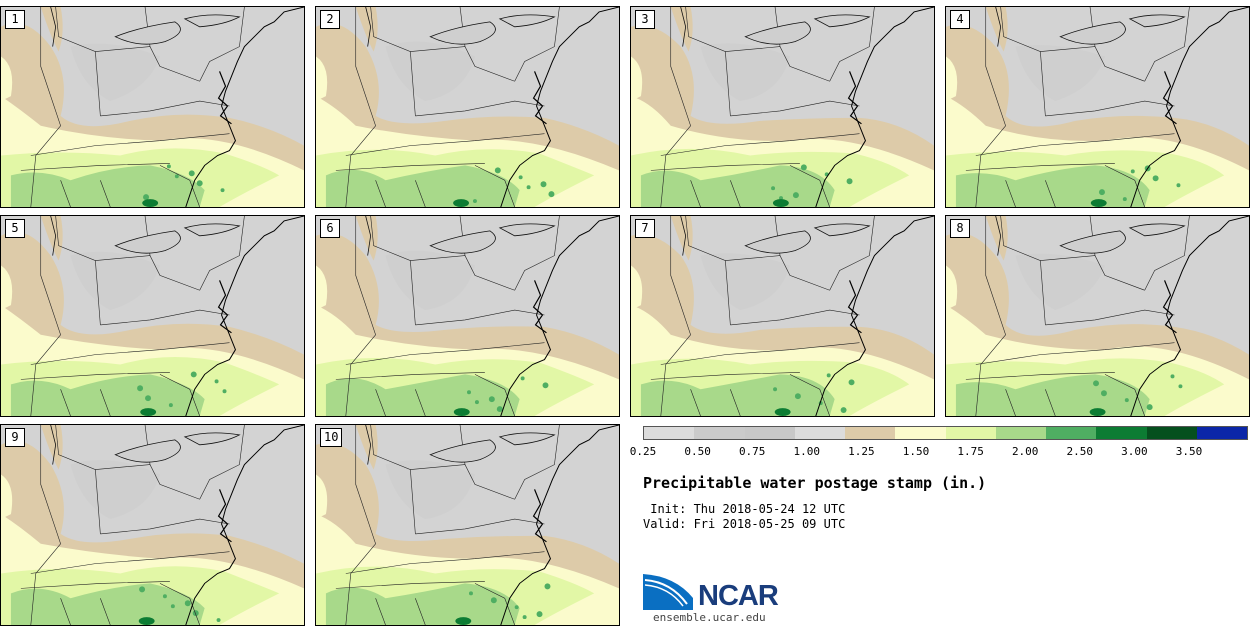 This screenshot has width=1260, height=627. What do you see at coordinates (15, 228) in the screenshot?
I see `member-label-5: 5` at bounding box center [15, 228].